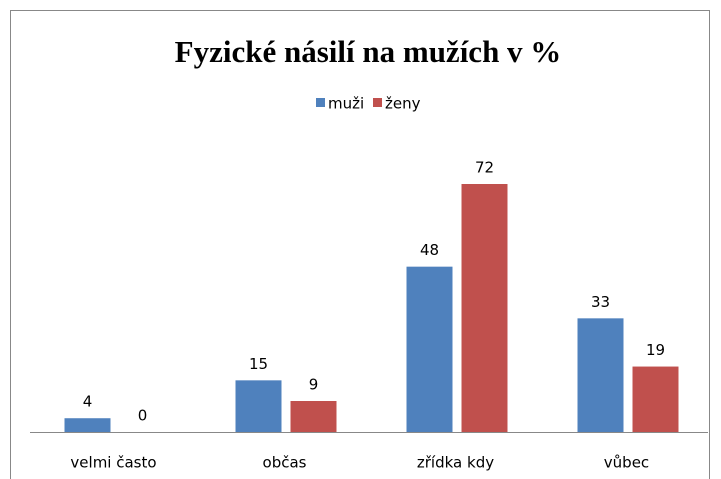  Describe the element at coordinates (484, 168) in the screenshot. I see `data-label: 72` at that location.